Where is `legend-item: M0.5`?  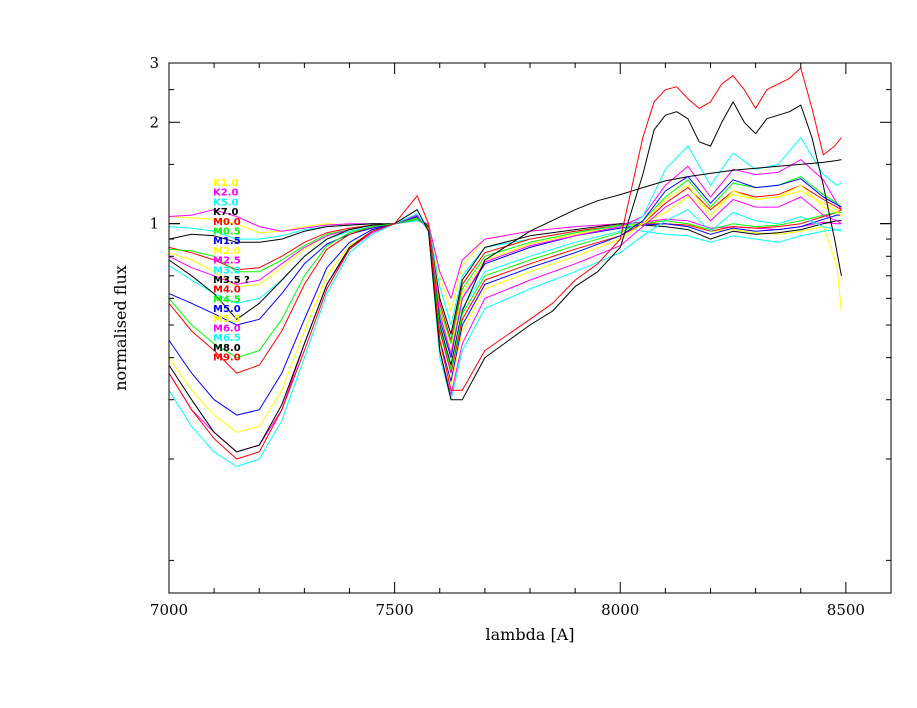
legend-item: M0.5 is located at coordinates (227, 232).